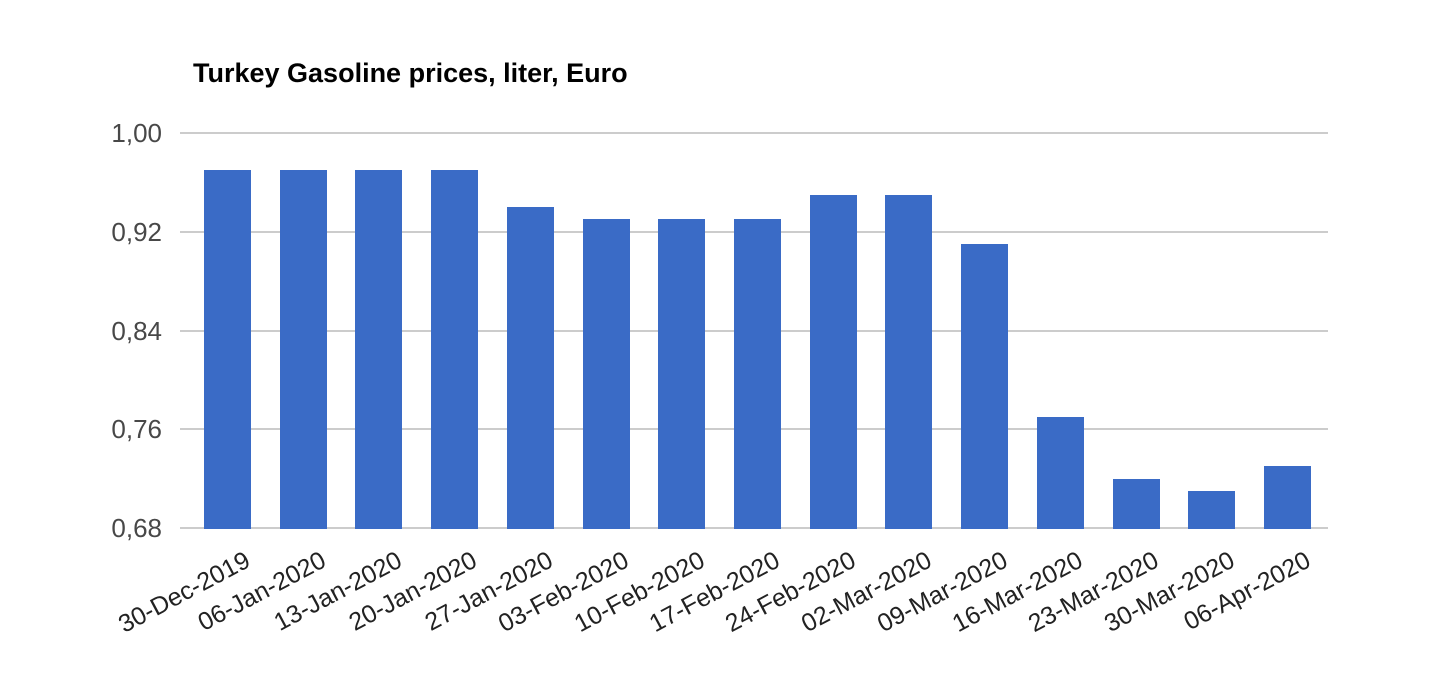  I want to click on y-axis-tick-label: 0,76, so click(136, 429).